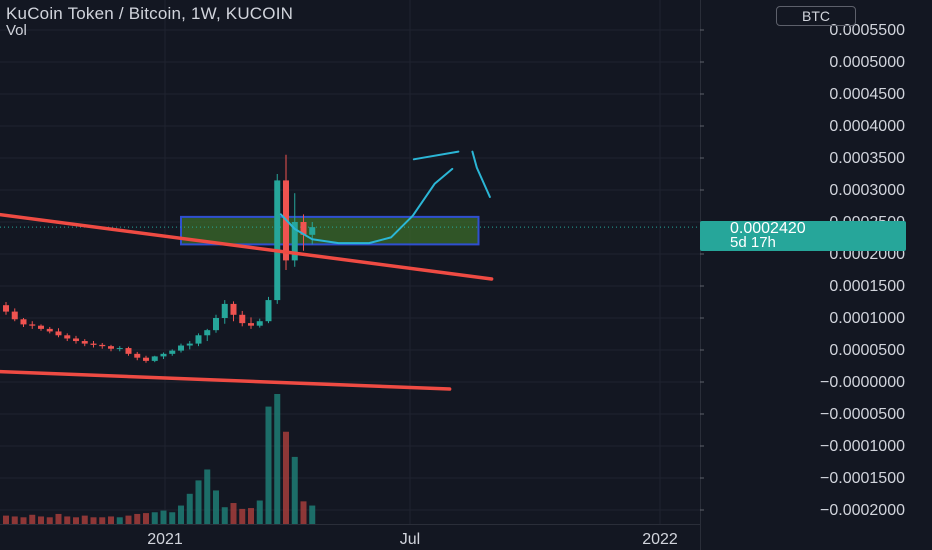  What do you see at coordinates (867, 158) in the screenshot?
I see `price-tick-label: 0.0003500` at bounding box center [867, 158].